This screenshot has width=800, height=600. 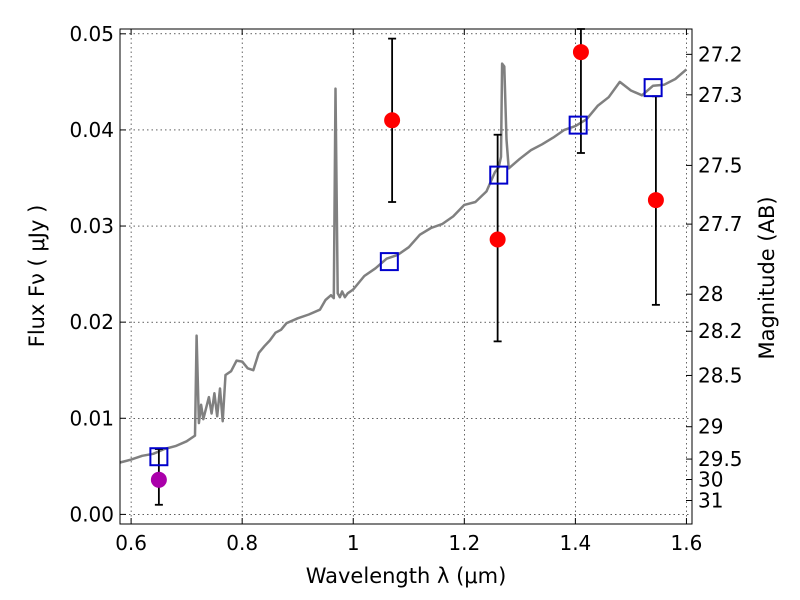 I want to click on x-tick-label: 1.6, so click(x=687, y=543).